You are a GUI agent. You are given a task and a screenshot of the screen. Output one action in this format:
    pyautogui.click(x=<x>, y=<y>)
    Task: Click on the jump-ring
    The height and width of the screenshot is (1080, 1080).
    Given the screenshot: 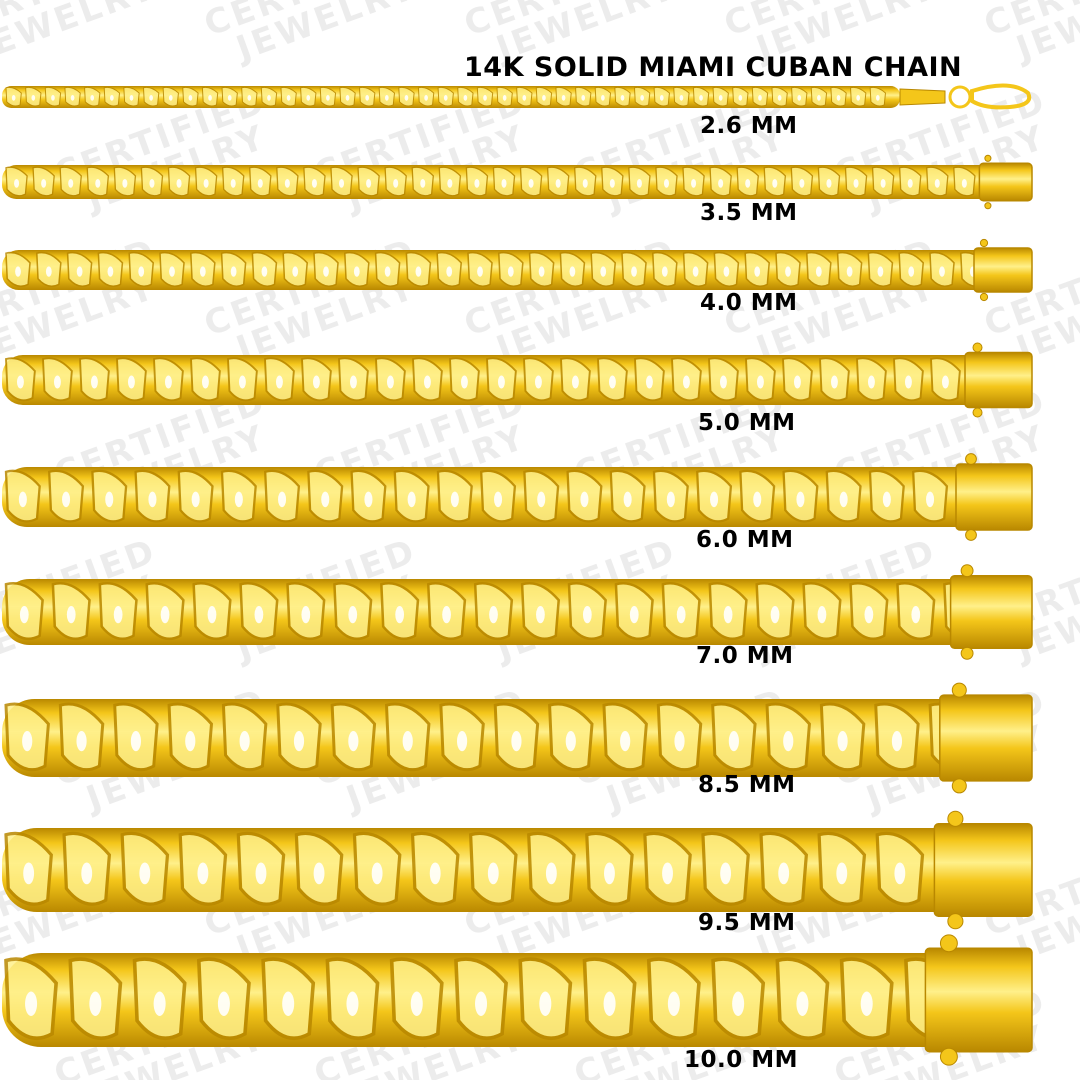 What is the action you would take?
    pyautogui.click(x=960, y=97)
    